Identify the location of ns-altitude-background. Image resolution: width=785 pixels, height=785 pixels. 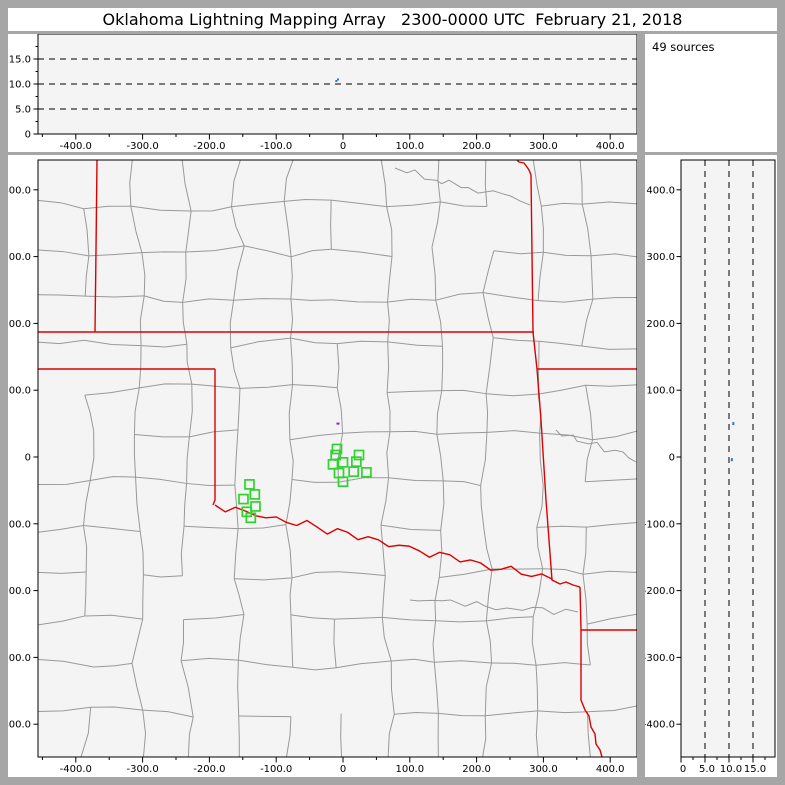
(728, 458).